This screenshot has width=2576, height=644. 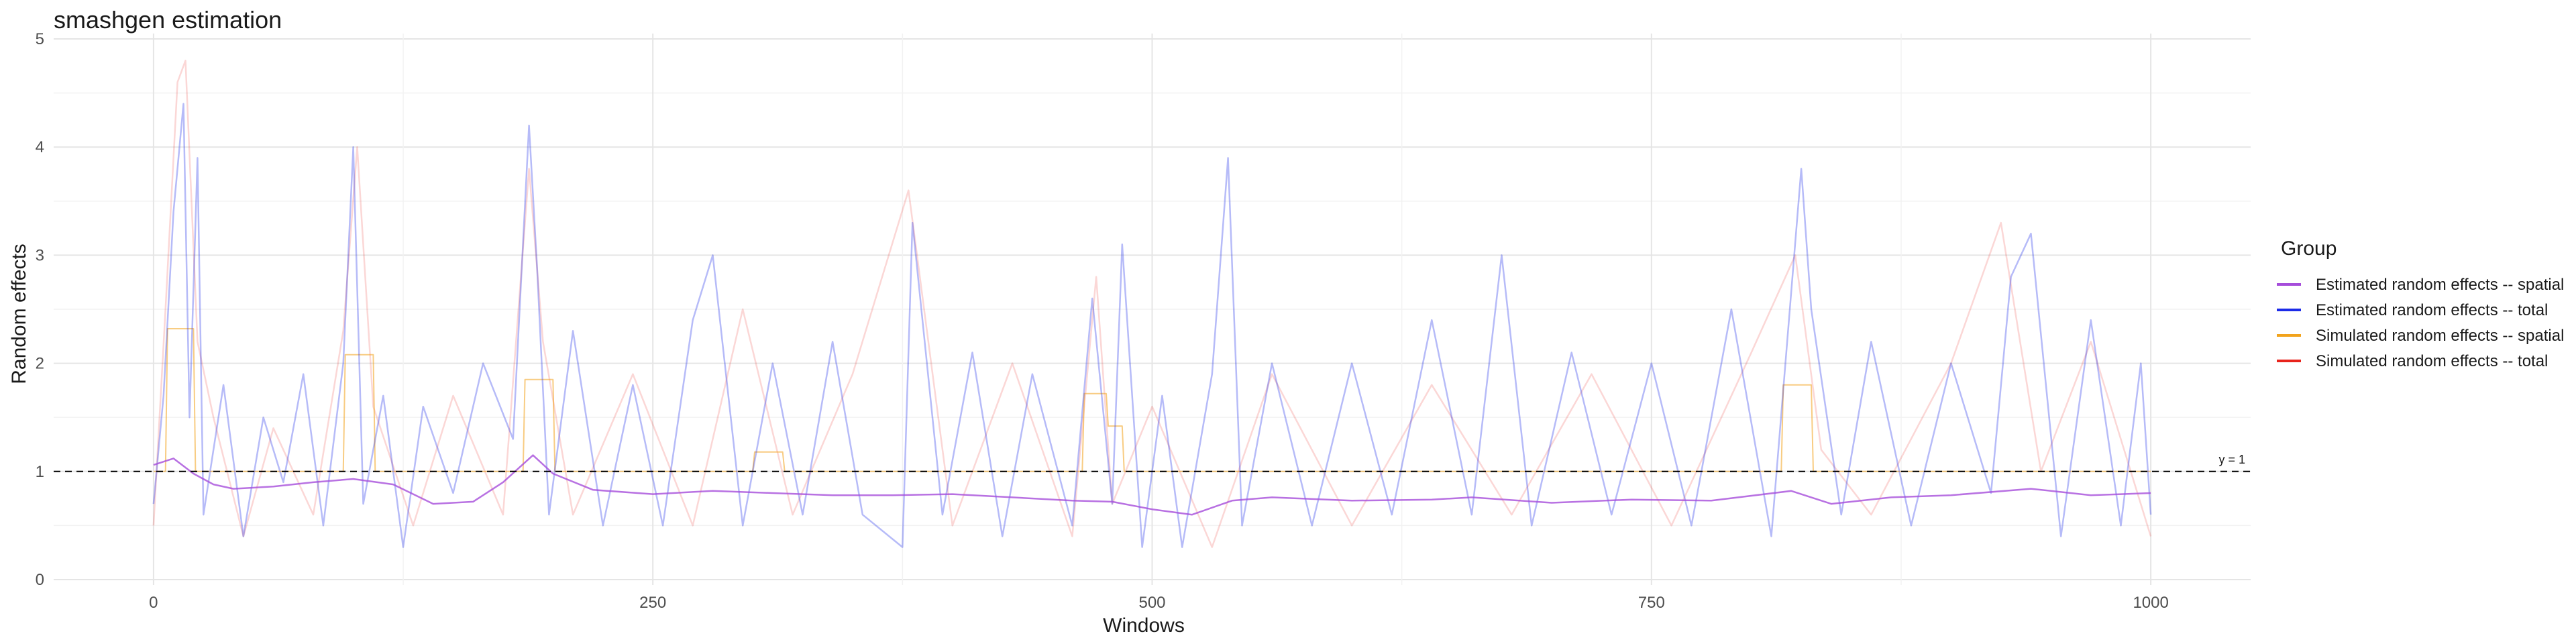 What do you see at coordinates (2309, 248) in the screenshot?
I see `legend-title: Group` at bounding box center [2309, 248].